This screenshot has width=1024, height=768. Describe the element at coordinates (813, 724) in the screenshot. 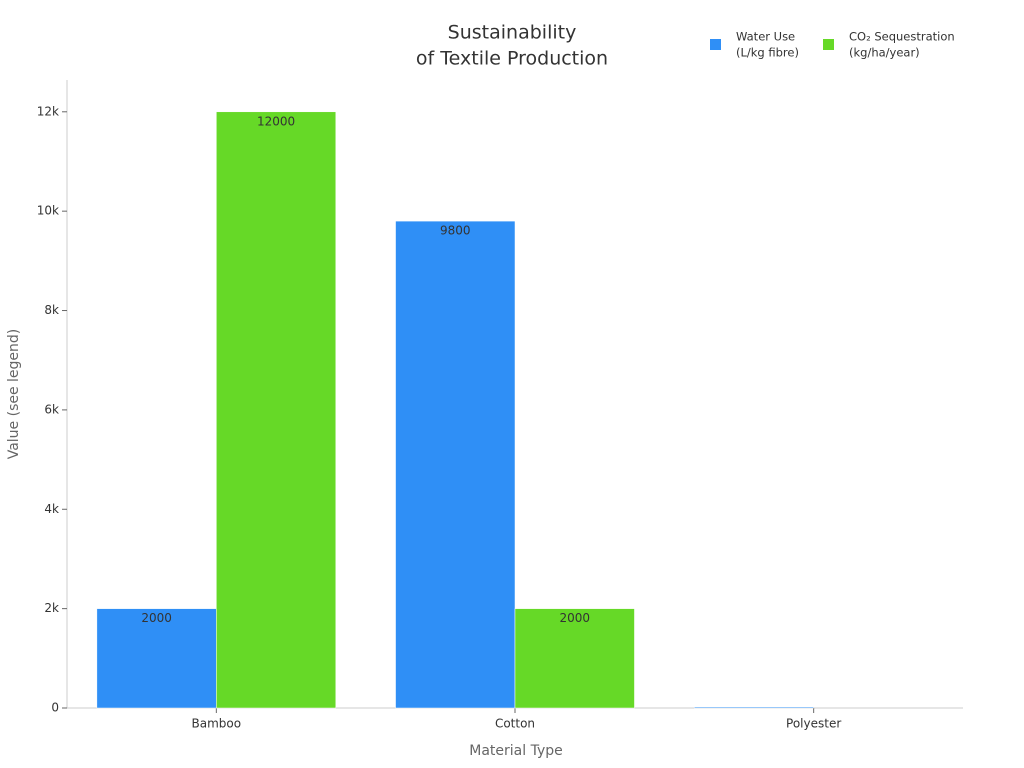

I see `x-tick-label: Polyester` at that location.